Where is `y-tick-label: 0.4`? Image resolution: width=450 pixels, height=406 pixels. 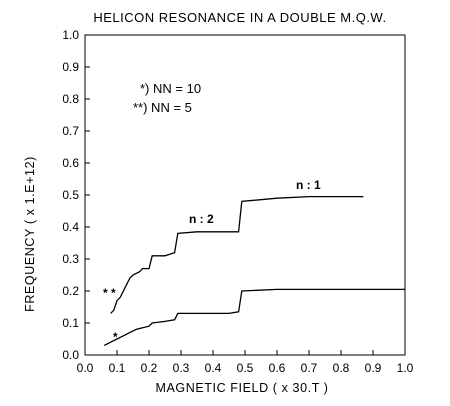 y-tick-label: 0.4 is located at coordinates (70, 227).